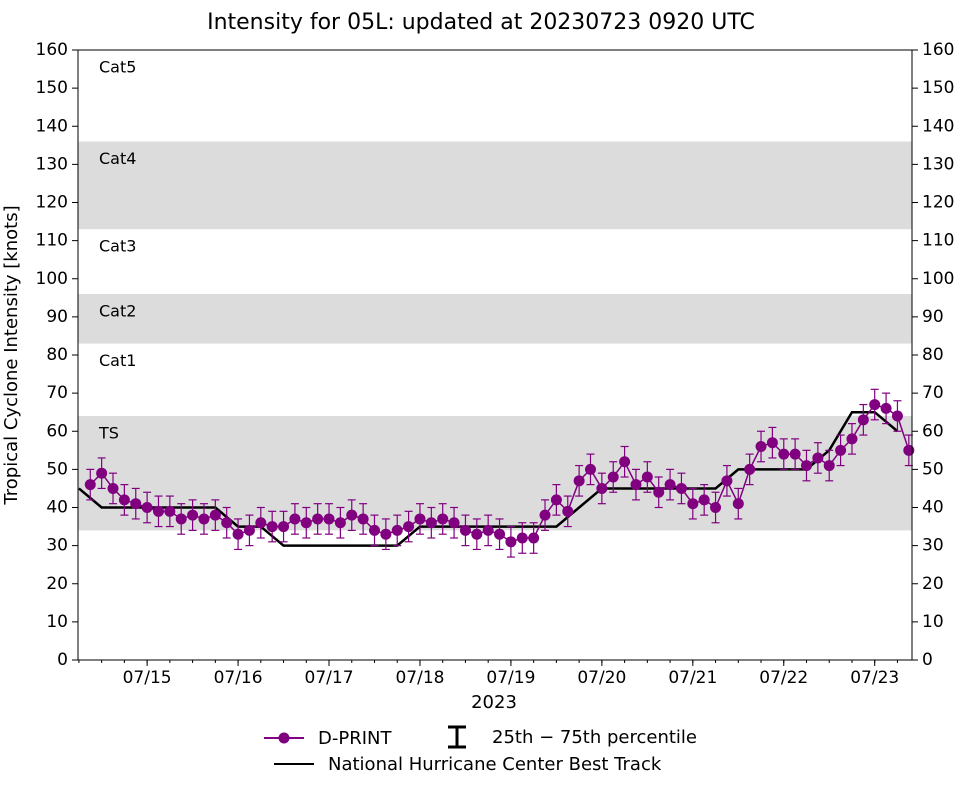 Image resolution: width=962 pixels, height=785 pixels. I want to click on category-label: Cat5, so click(117, 67).